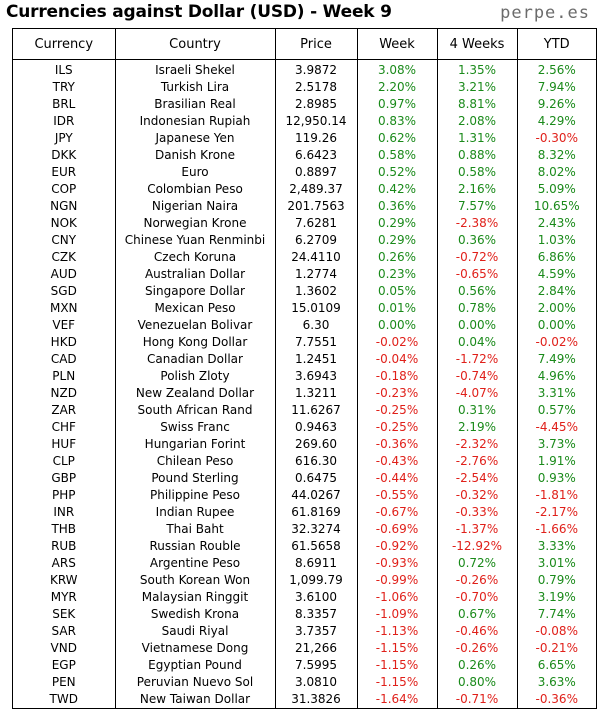 The width and height of the screenshot is (604, 716). I want to click on currency-code-cell: EGP, so click(63, 665).